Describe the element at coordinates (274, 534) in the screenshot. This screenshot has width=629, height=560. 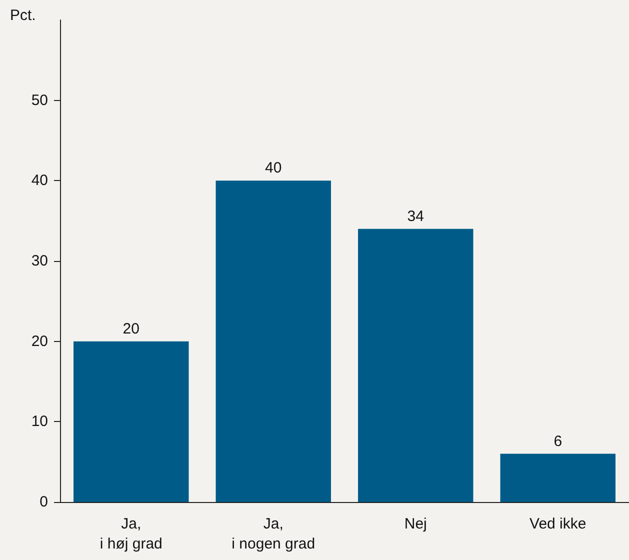
I see `x-tick-label: Ja, i nogen grad` at that location.